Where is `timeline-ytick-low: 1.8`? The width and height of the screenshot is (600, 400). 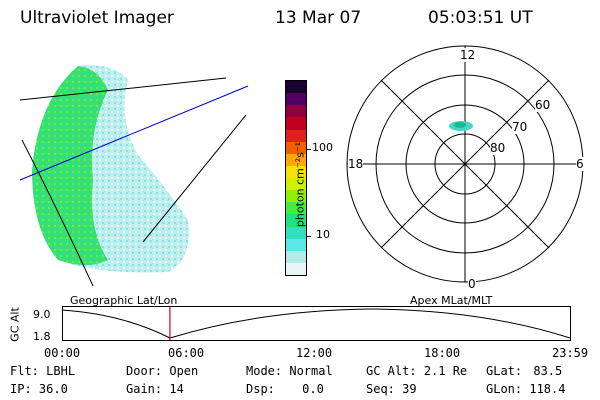
timeline-ytick-low: 1.8 is located at coordinates (42, 336).